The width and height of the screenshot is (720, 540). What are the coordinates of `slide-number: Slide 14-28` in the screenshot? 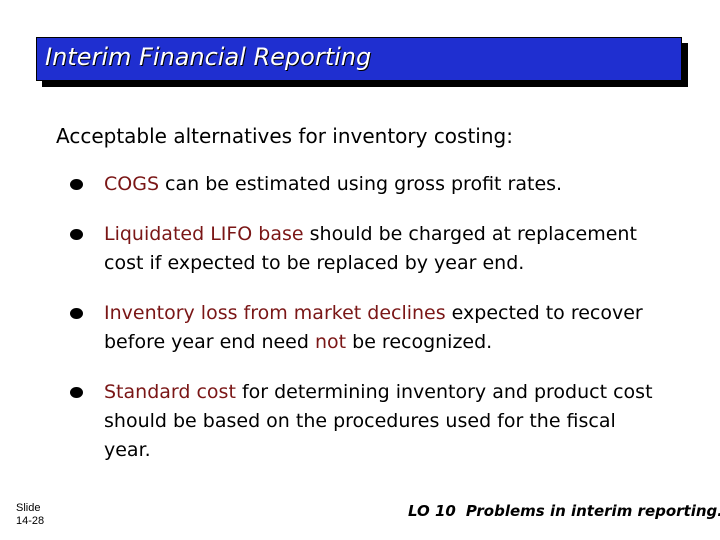 It's located at (30, 515).